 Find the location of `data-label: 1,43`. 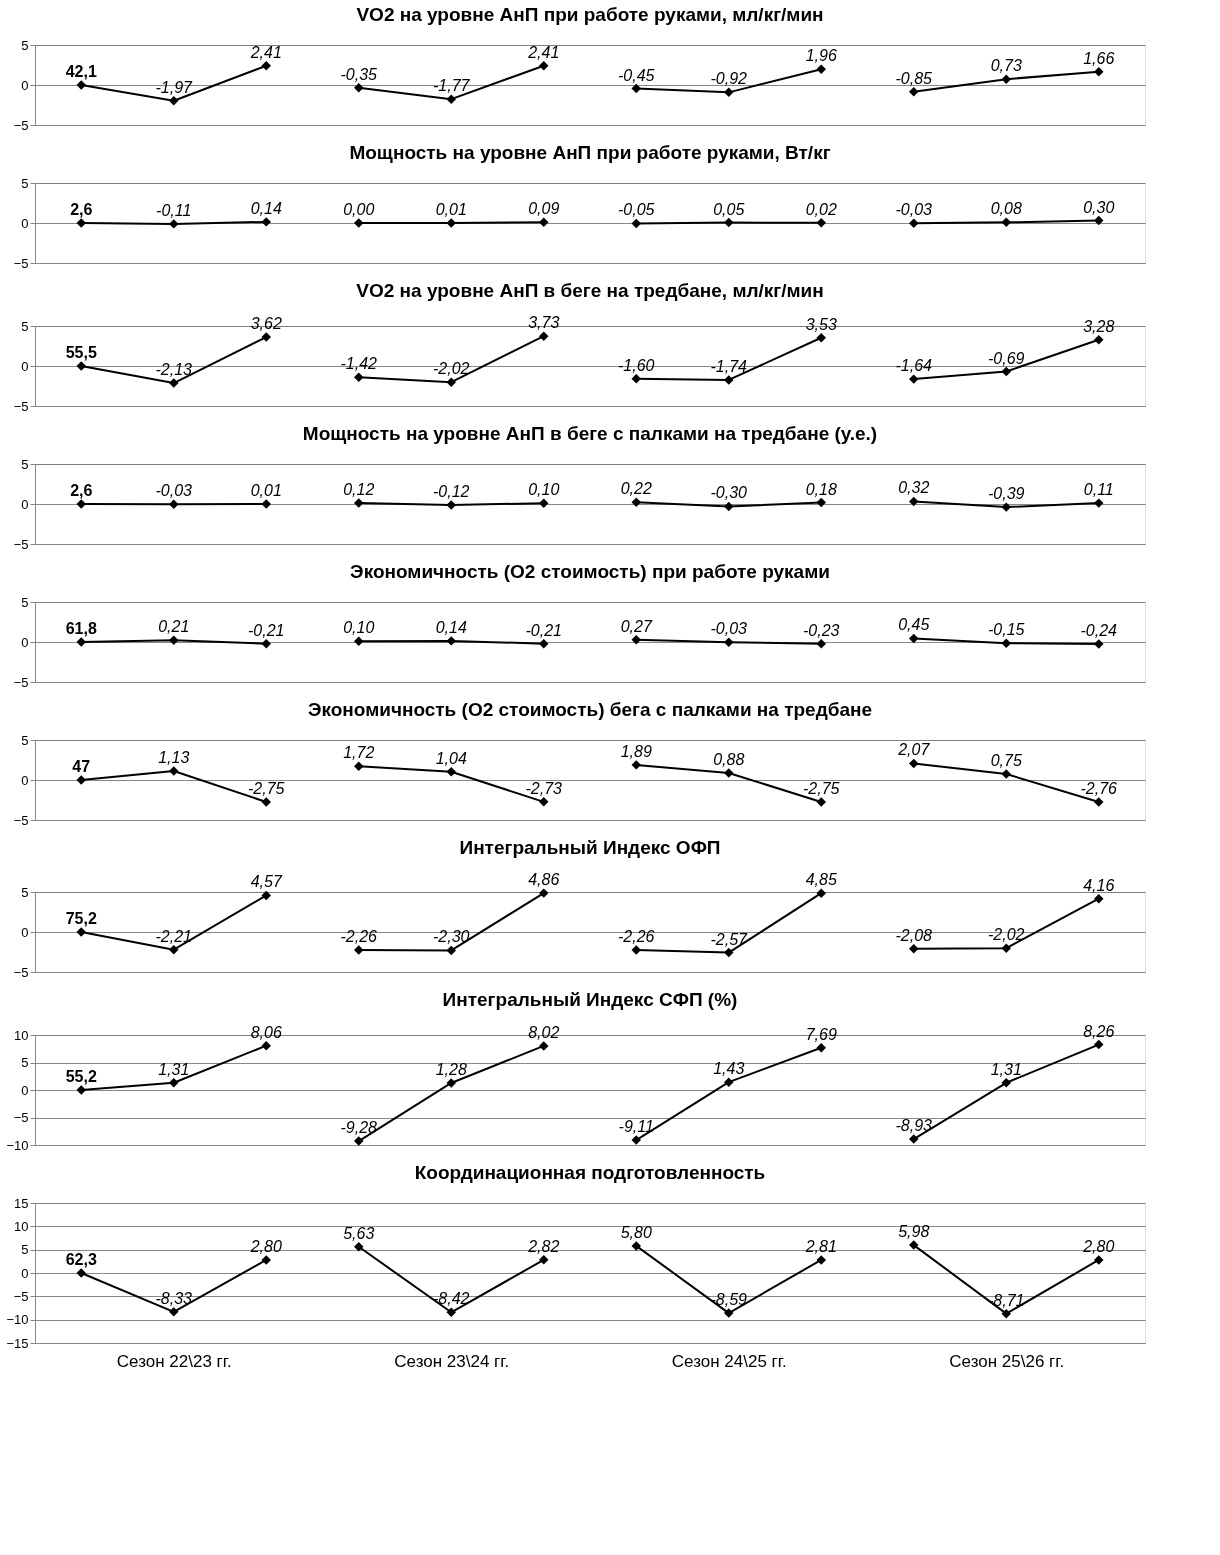

data-label: 1,43 is located at coordinates (729, 1069).